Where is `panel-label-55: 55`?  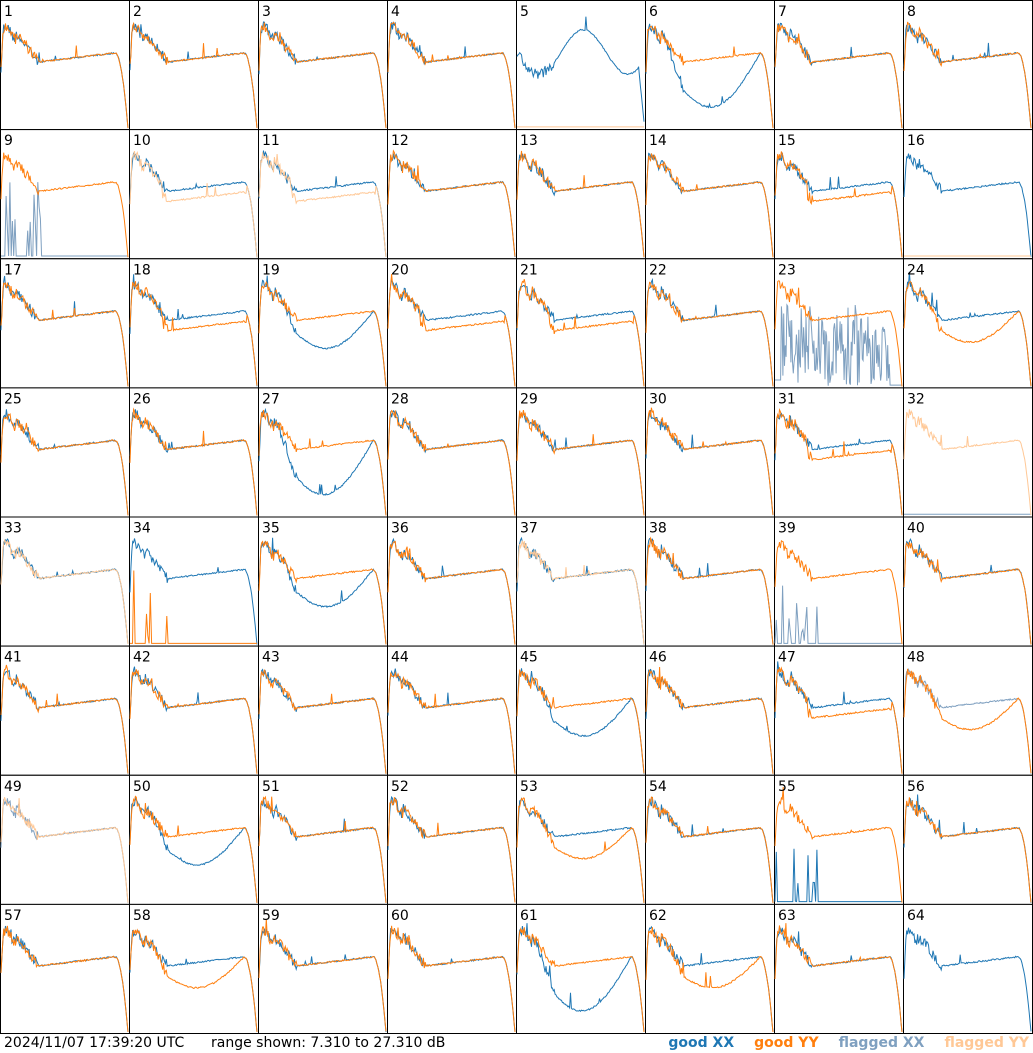 panel-label-55: 55 is located at coordinates (787, 787).